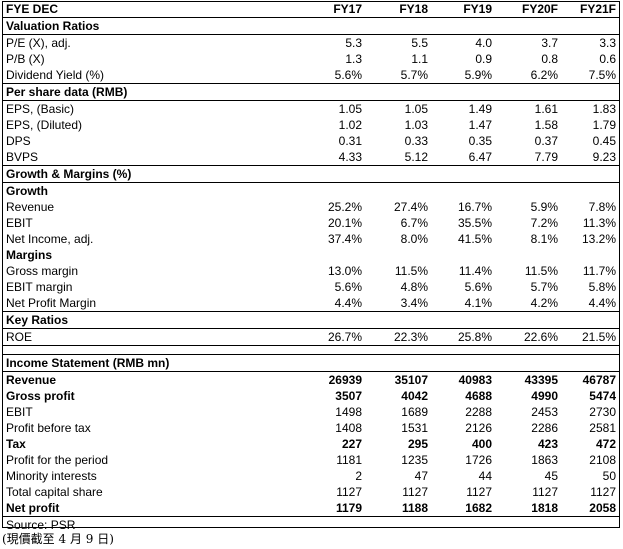  I want to click on cell-value: 295, so click(417, 444).